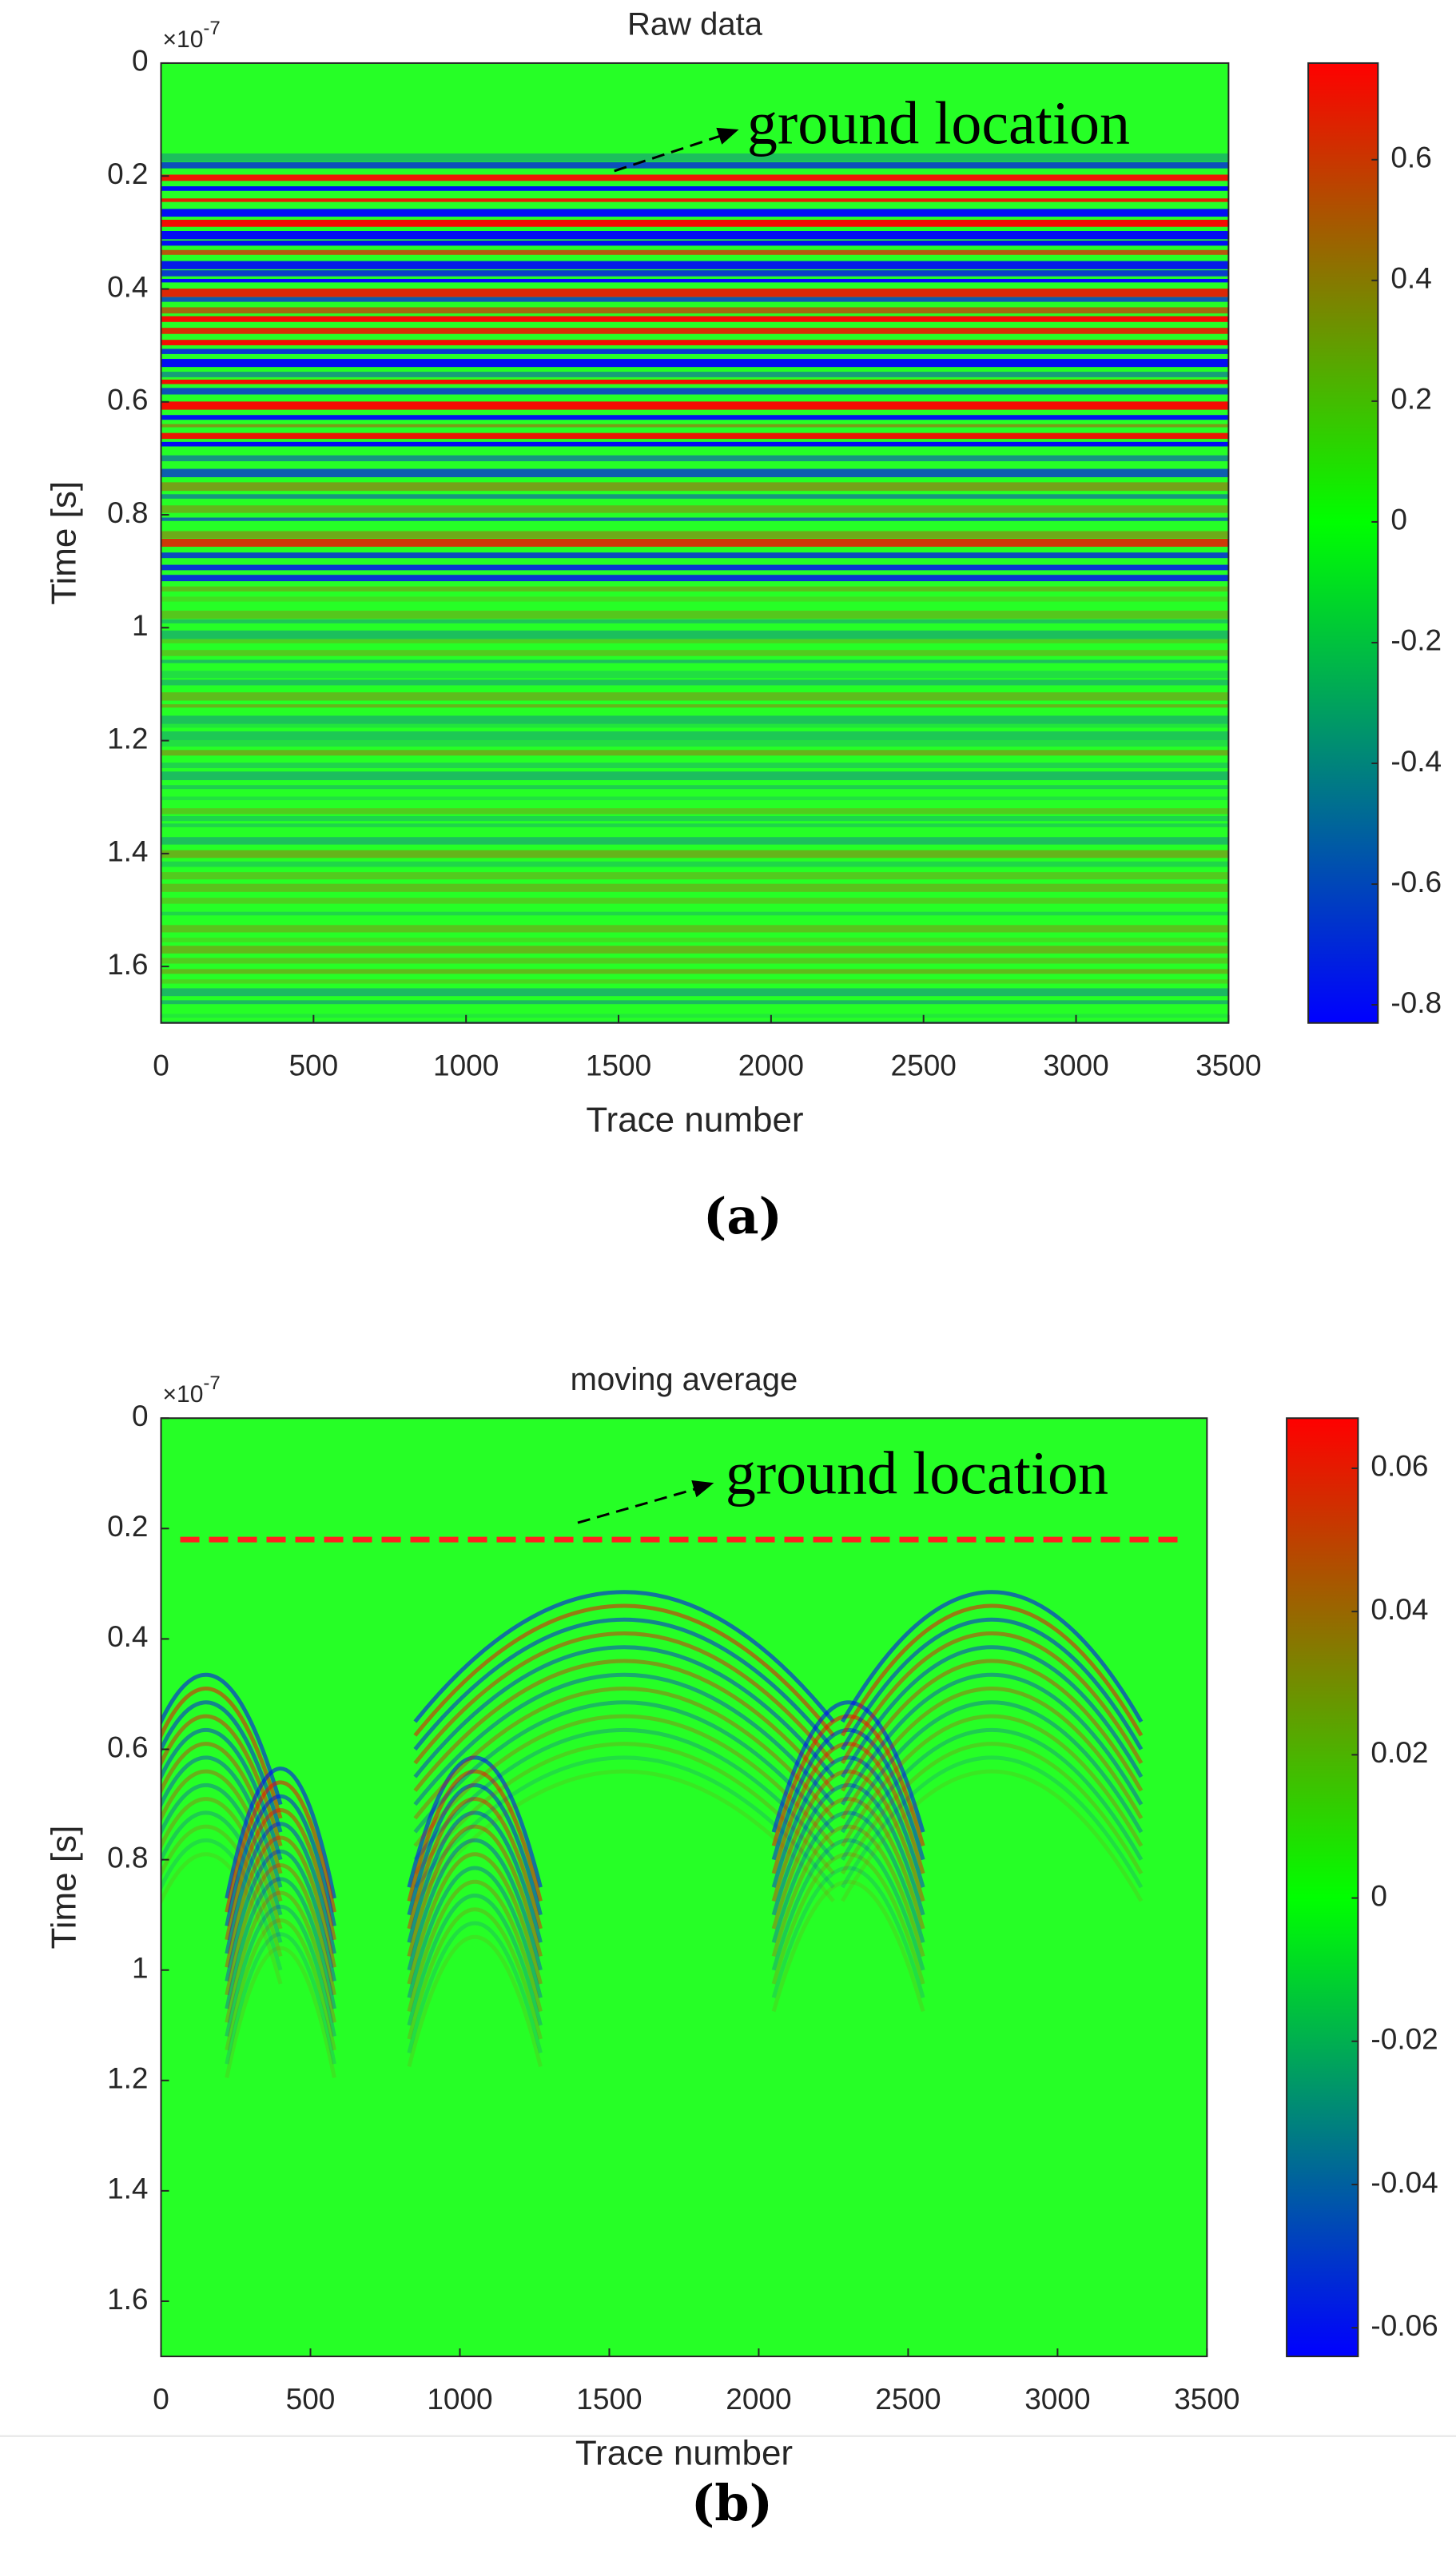 The width and height of the screenshot is (1456, 2573). I want to click on colorbar-tick-label: 0, so click(1378, 1895).